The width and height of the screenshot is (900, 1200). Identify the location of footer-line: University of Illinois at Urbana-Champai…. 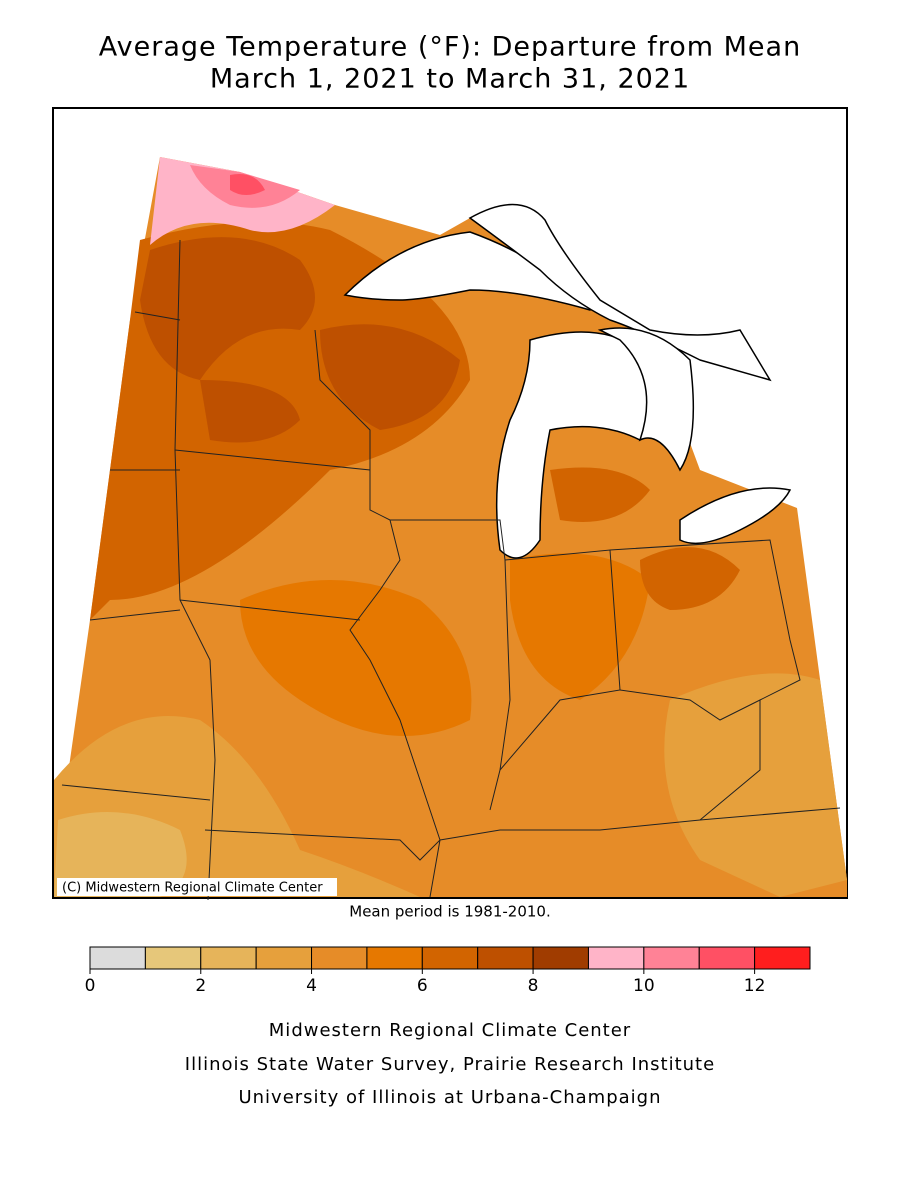
(449, 1097).